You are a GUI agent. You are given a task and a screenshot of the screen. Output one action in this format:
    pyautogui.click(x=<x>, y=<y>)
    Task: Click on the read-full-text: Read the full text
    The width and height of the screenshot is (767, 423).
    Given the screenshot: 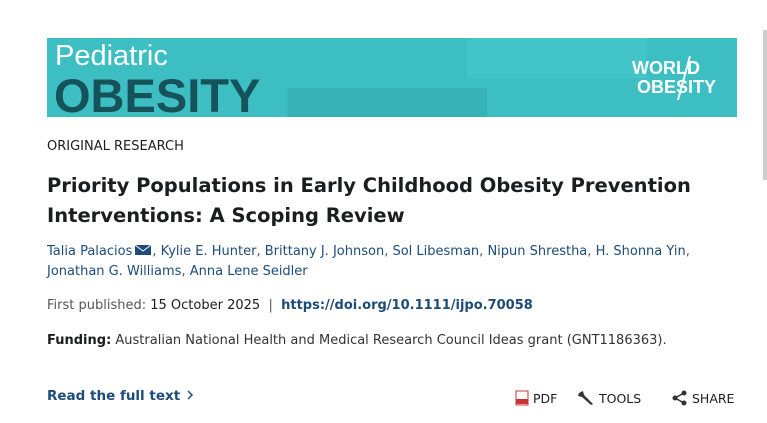 What is the action you would take?
    pyautogui.click(x=121, y=396)
    